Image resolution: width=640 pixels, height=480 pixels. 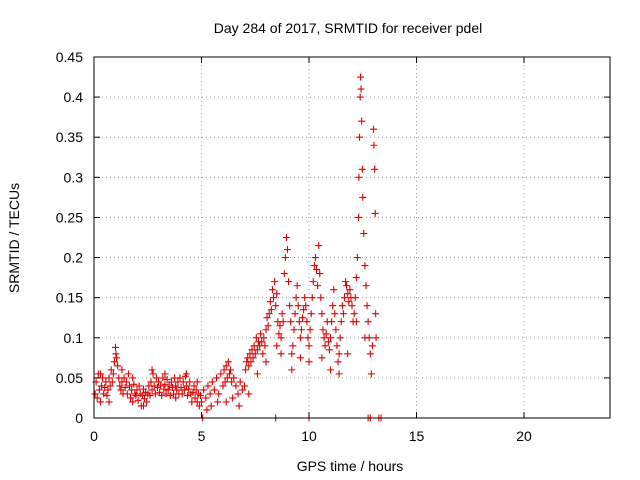 I want to click on y-tick-label-3: 0.15, so click(x=69, y=298).